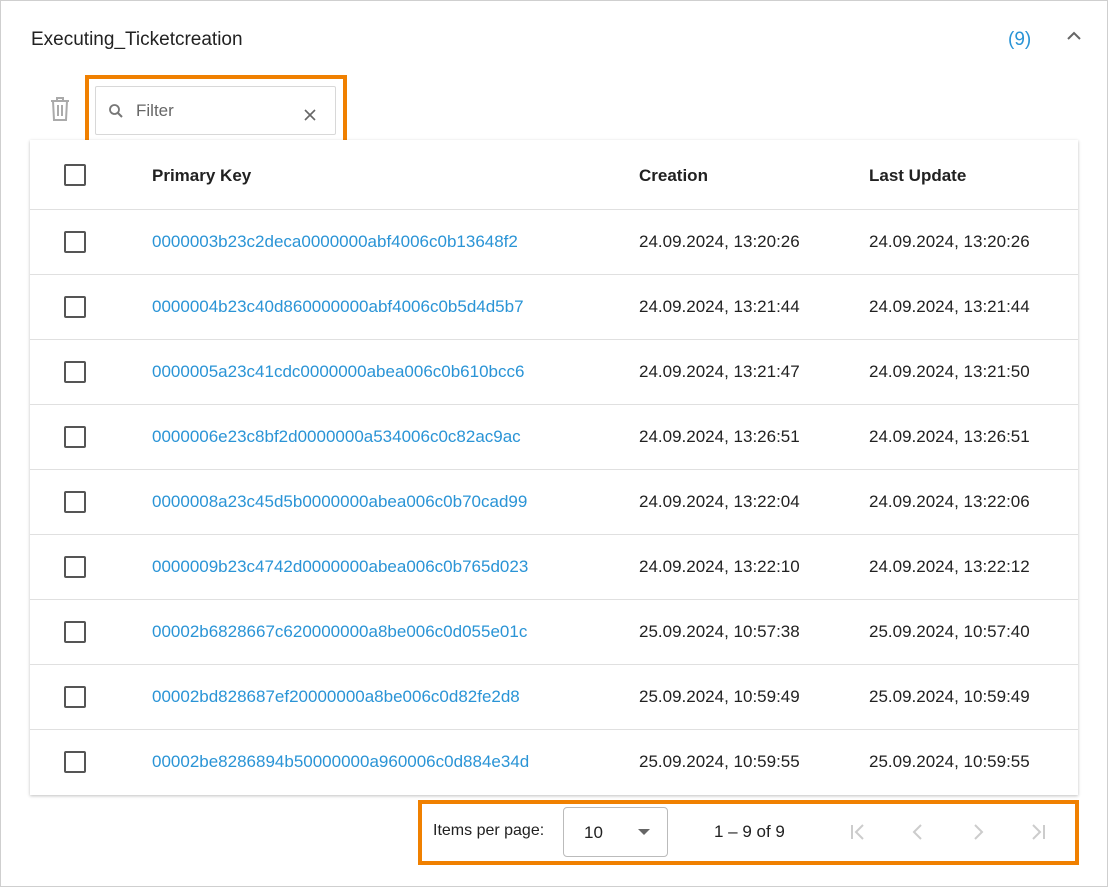 This screenshot has width=1108, height=887. Describe the element at coordinates (719, 436) in the screenshot. I see `creation-cell: 24.09.2024, 13:26:51` at that location.